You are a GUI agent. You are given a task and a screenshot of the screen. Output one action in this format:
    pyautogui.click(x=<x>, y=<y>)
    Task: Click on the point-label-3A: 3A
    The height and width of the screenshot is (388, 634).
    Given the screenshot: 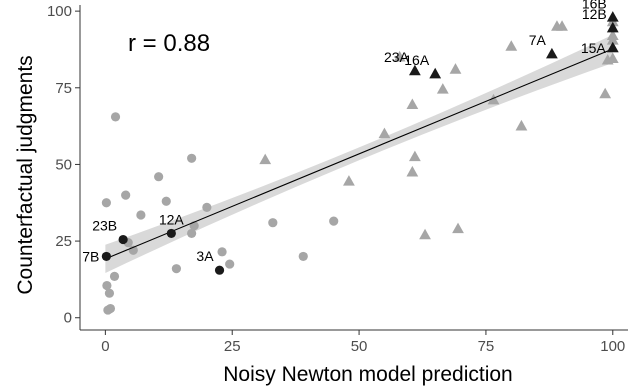 What is the action you would take?
    pyautogui.click(x=205, y=256)
    